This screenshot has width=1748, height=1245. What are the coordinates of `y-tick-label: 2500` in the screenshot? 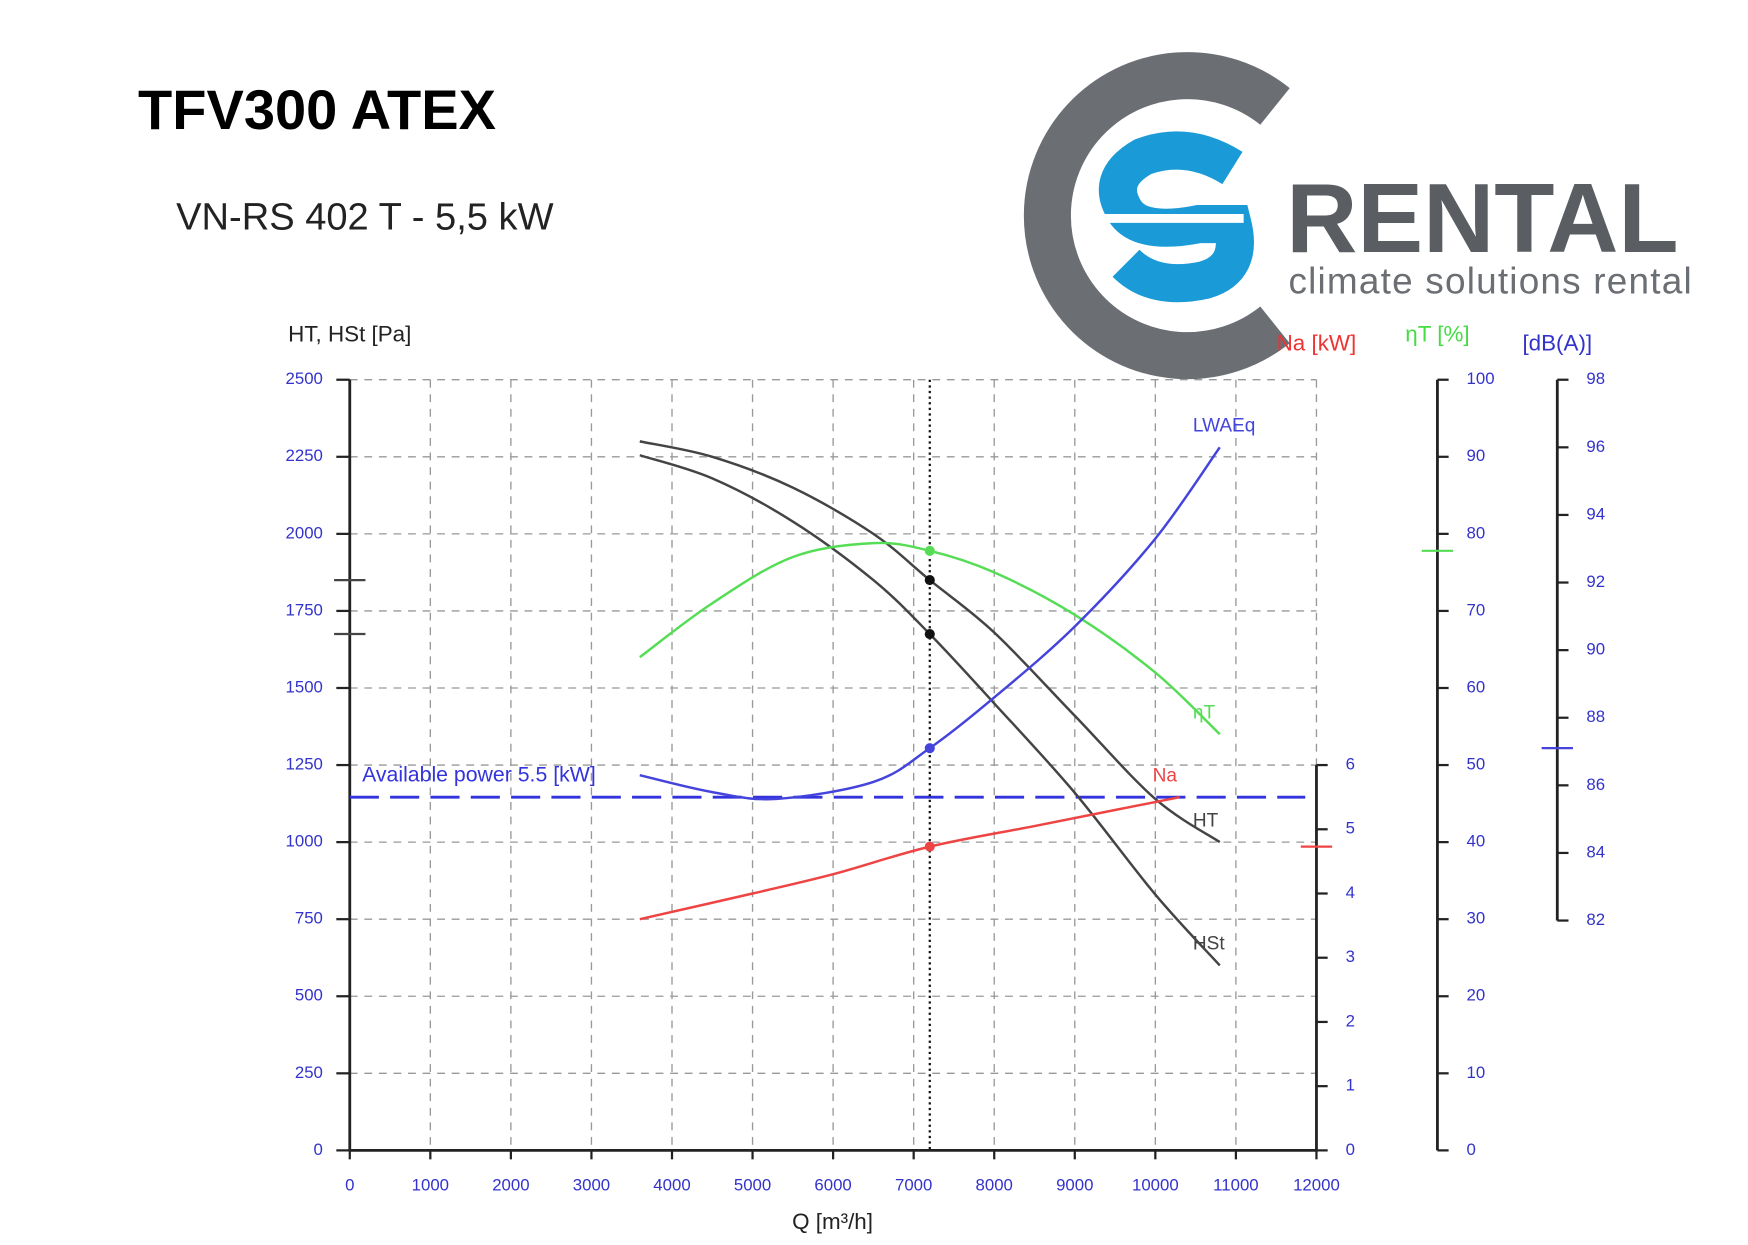 It's located at (304, 378).